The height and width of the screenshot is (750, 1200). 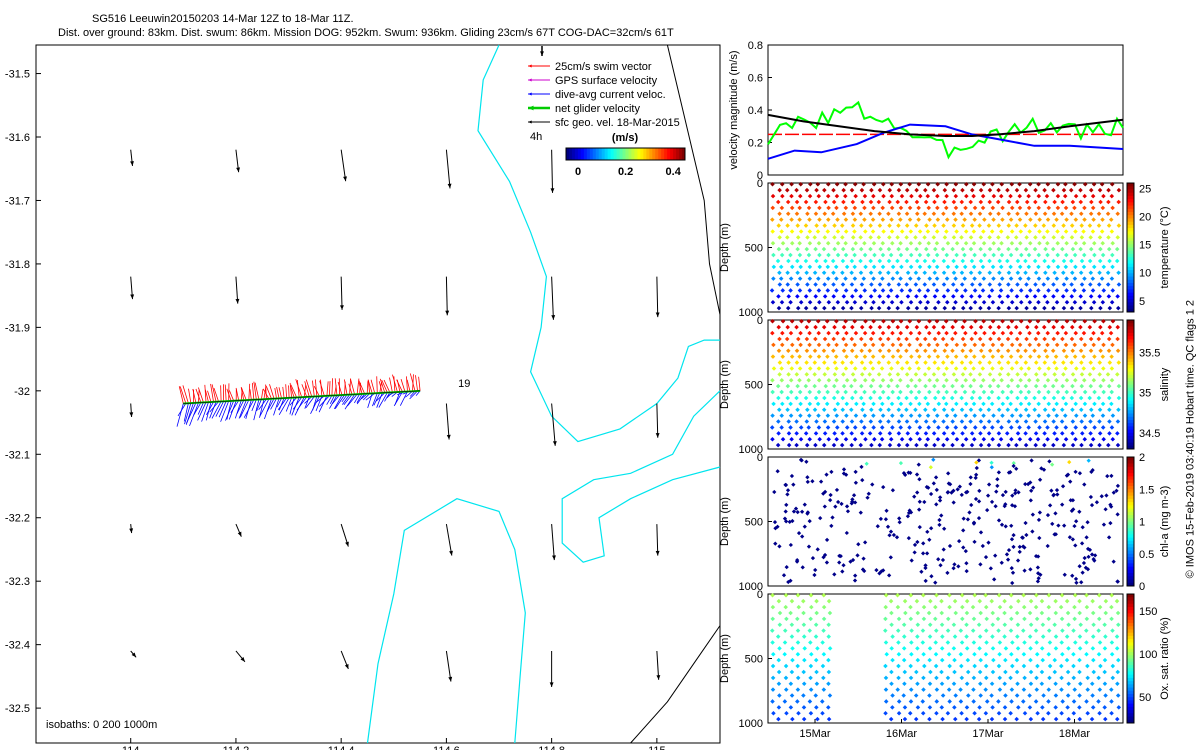 I want to click on geo-velocity-arrow, so click(x=657, y=420).